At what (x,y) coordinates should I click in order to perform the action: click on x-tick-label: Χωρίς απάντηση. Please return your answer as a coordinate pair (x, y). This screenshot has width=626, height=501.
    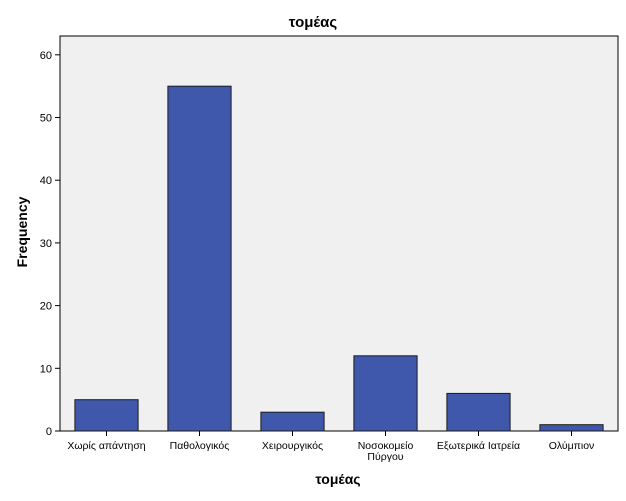
    Looking at the image, I should click on (106, 446).